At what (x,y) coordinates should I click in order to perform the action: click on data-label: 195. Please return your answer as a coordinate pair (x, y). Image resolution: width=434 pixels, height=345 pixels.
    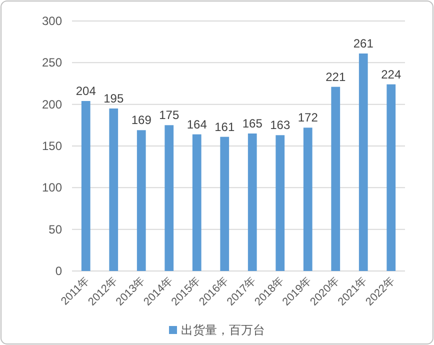
    Looking at the image, I should click on (114, 99).